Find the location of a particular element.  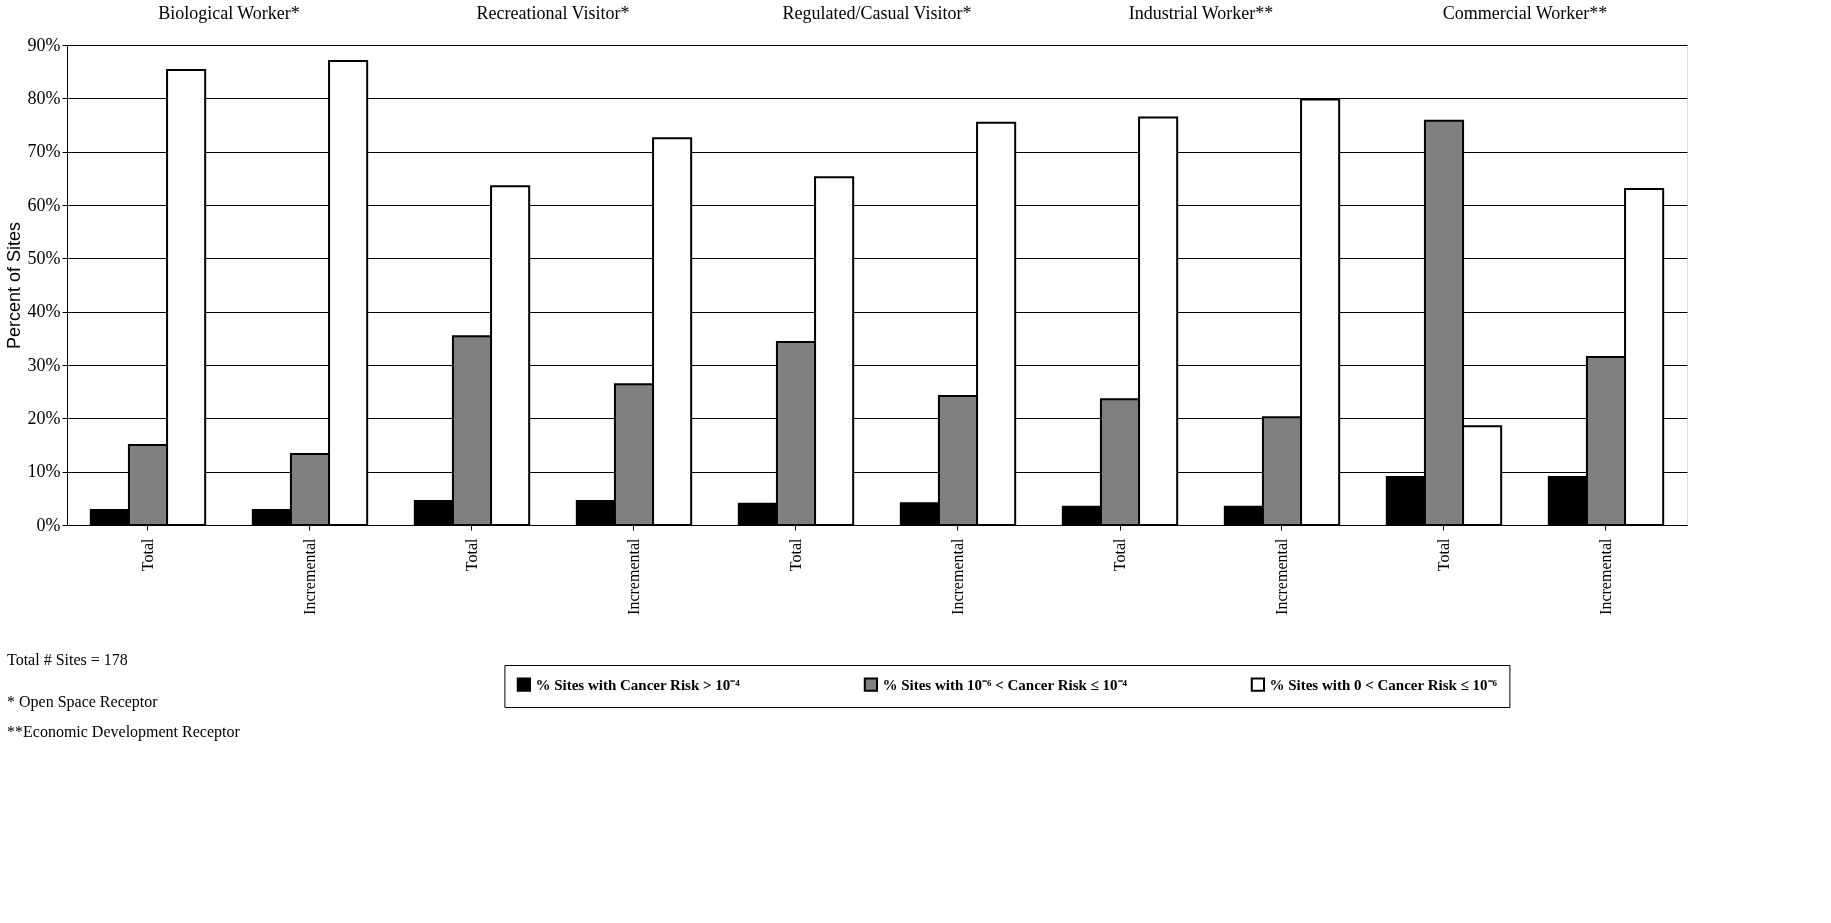

y-tick-label: 30% is located at coordinates (44, 364).